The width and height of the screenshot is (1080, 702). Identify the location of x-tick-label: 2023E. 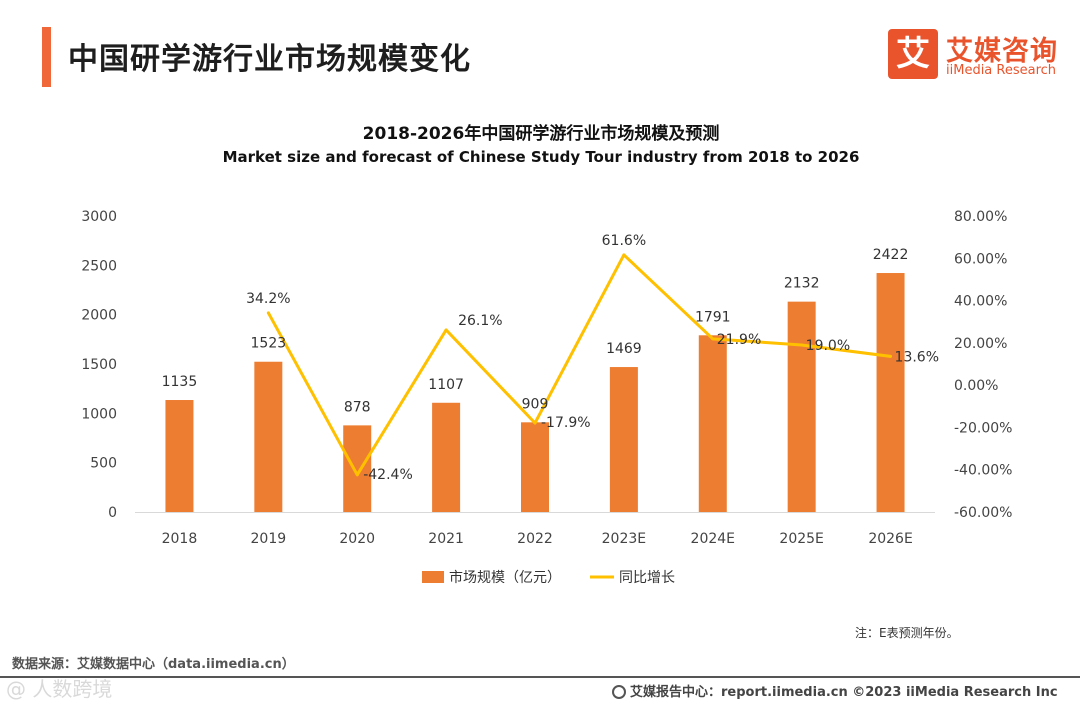
(624, 539).